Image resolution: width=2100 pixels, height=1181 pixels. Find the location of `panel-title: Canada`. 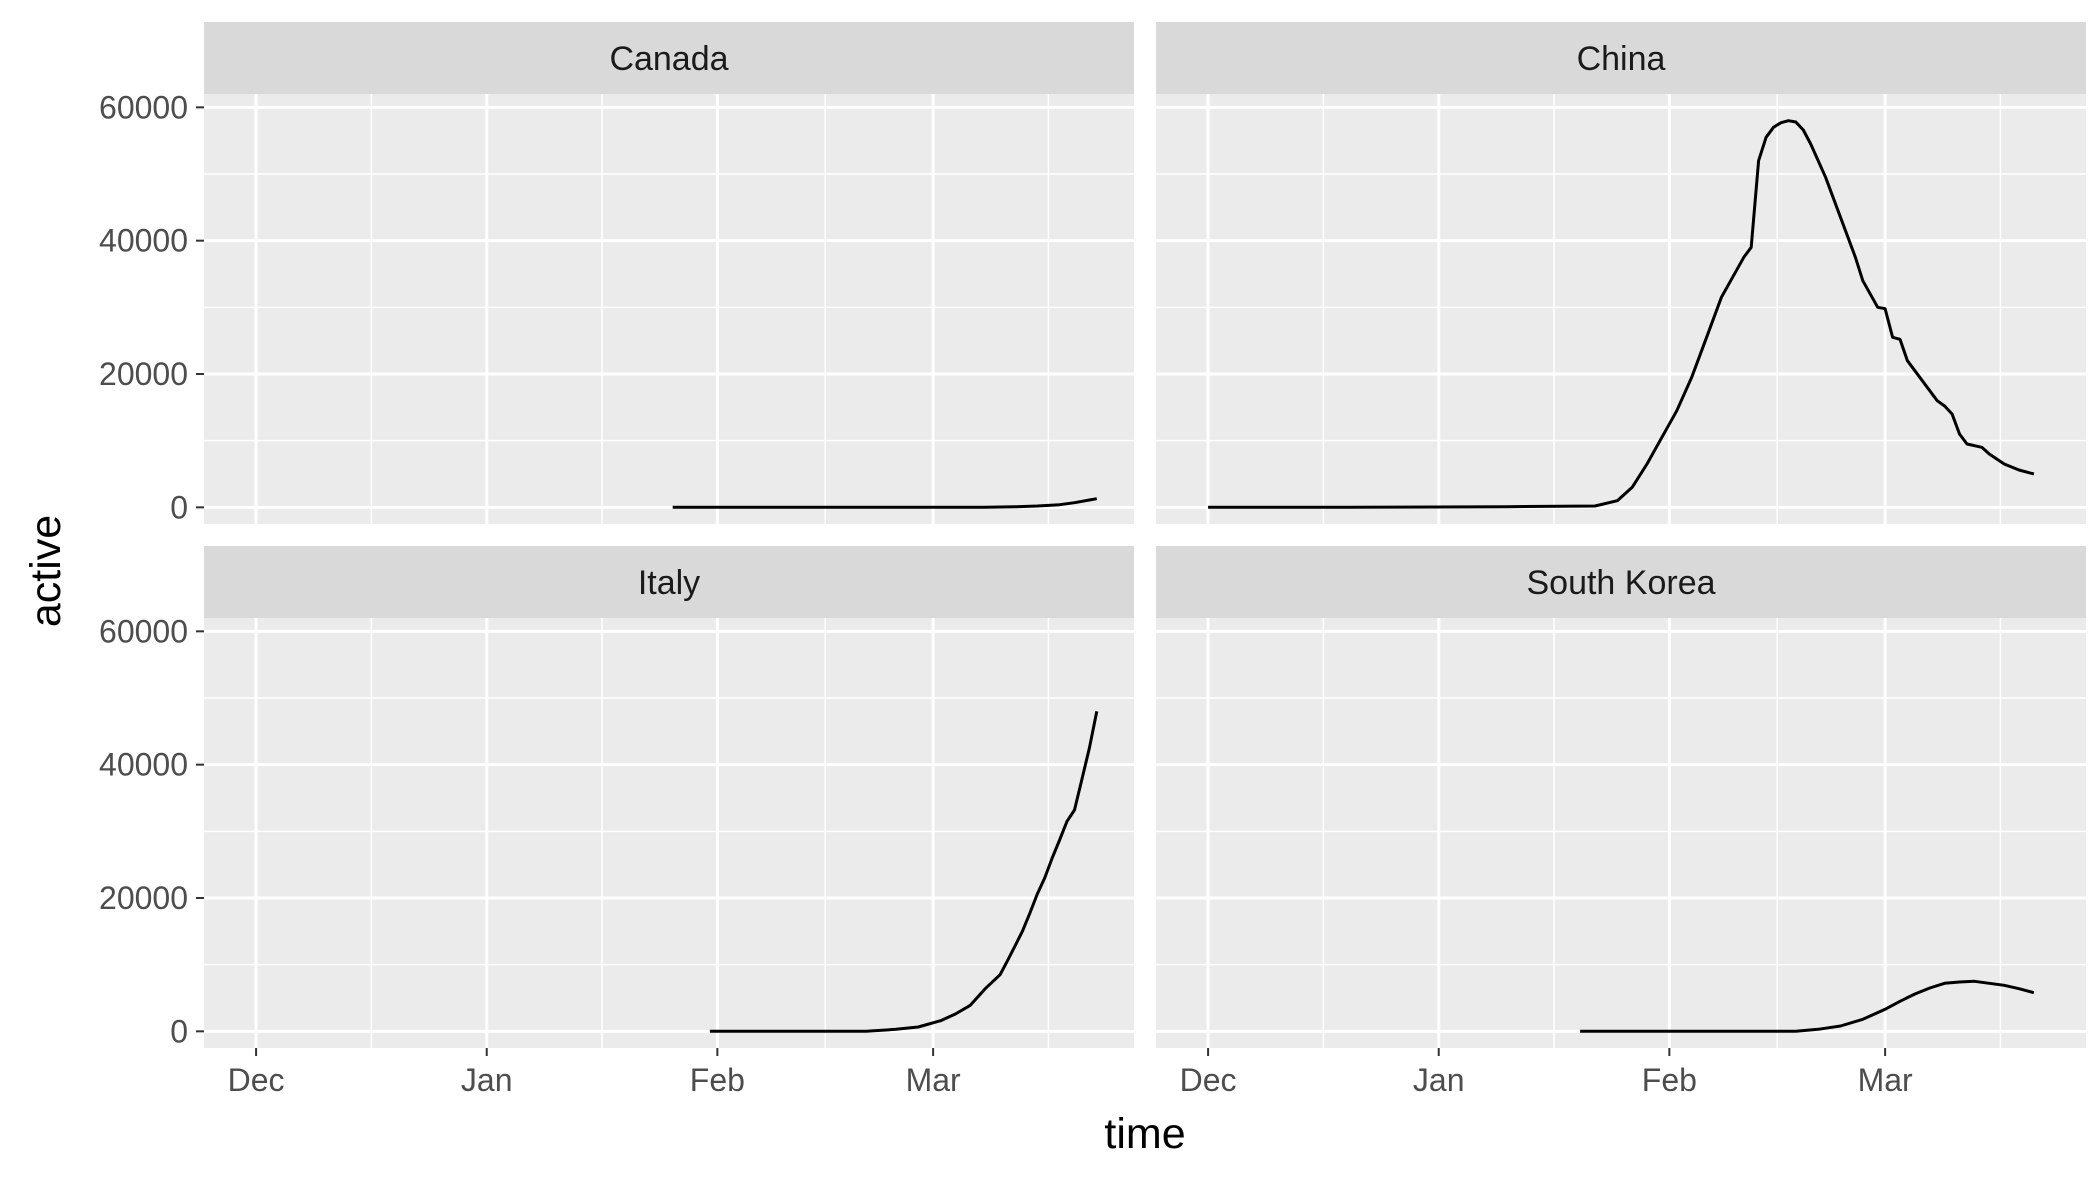

panel-title: Canada is located at coordinates (668, 59).